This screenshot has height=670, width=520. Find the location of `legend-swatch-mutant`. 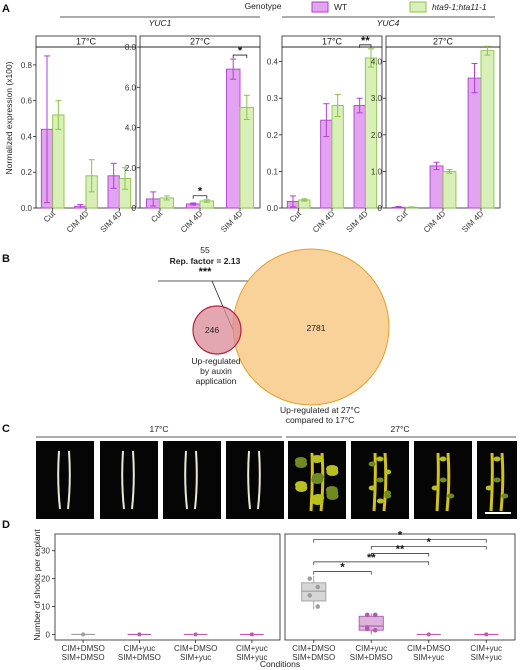

legend-swatch-mutant is located at coordinates (418, 7).